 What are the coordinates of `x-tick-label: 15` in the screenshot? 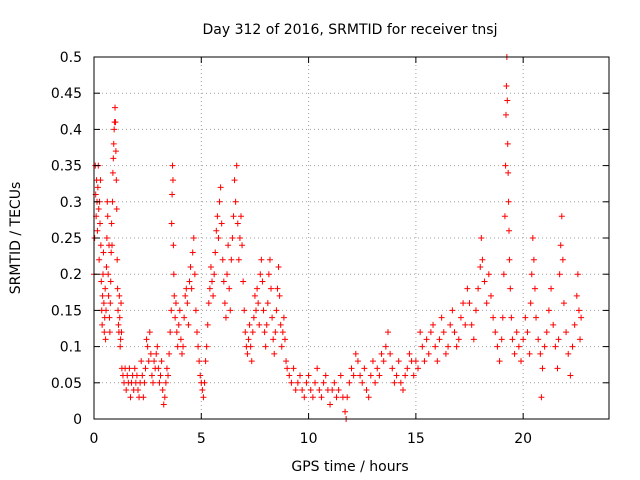 It's located at (416, 439).